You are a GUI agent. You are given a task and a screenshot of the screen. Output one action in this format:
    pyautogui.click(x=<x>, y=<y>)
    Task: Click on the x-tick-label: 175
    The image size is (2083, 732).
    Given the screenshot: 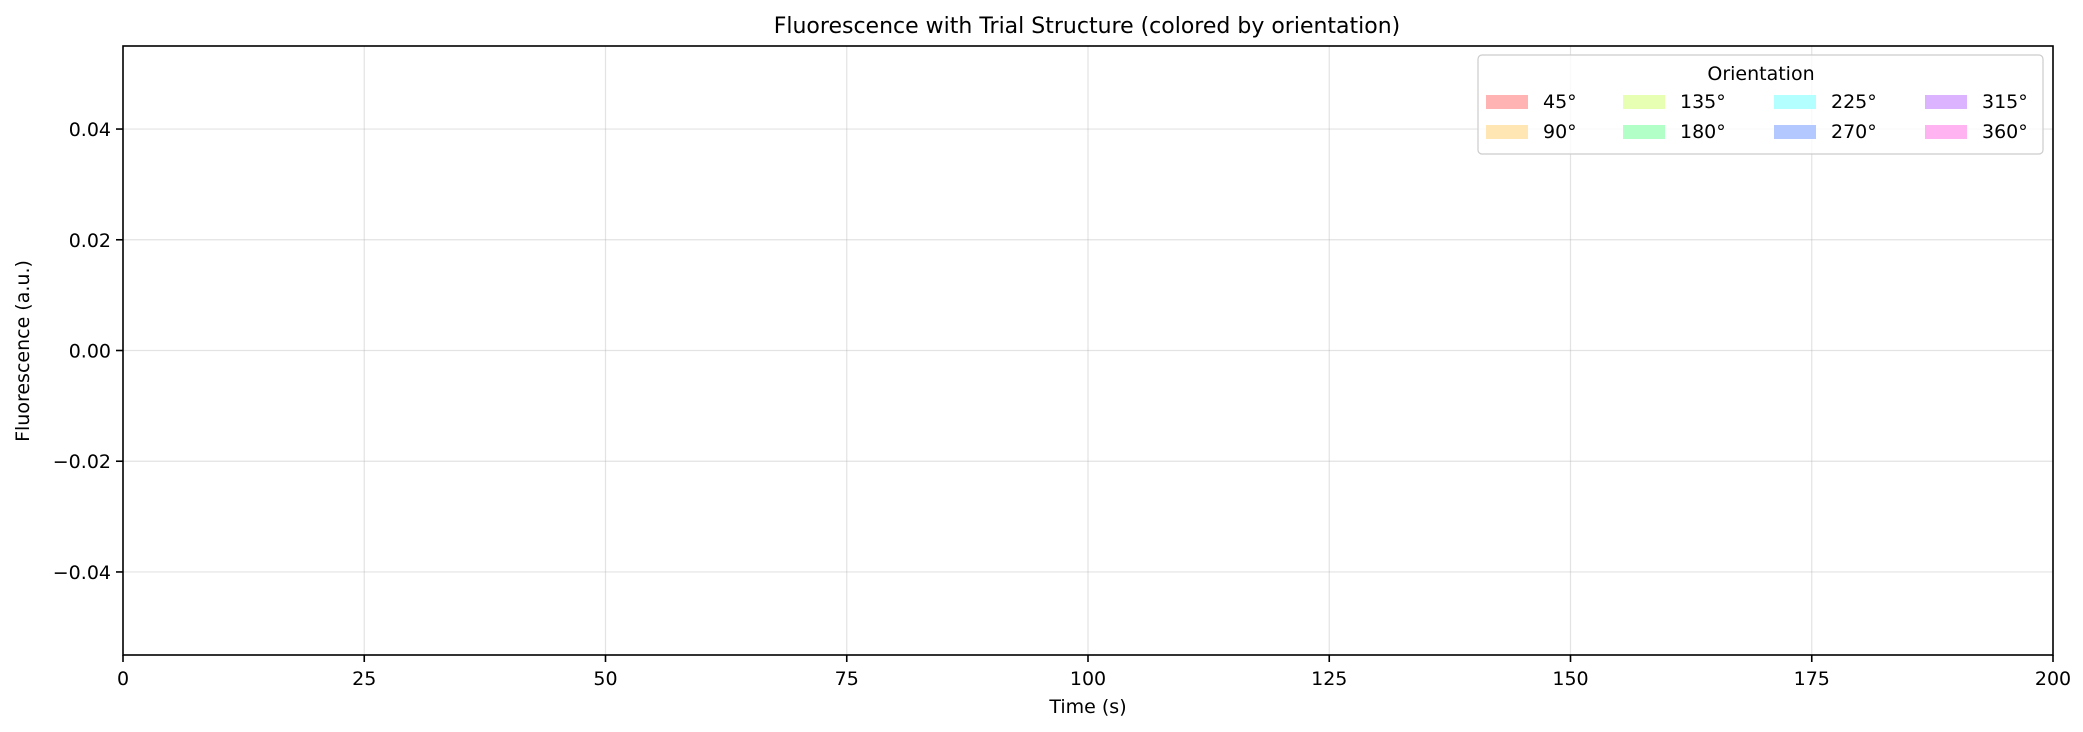 What is the action you would take?
    pyautogui.click(x=1812, y=679)
    